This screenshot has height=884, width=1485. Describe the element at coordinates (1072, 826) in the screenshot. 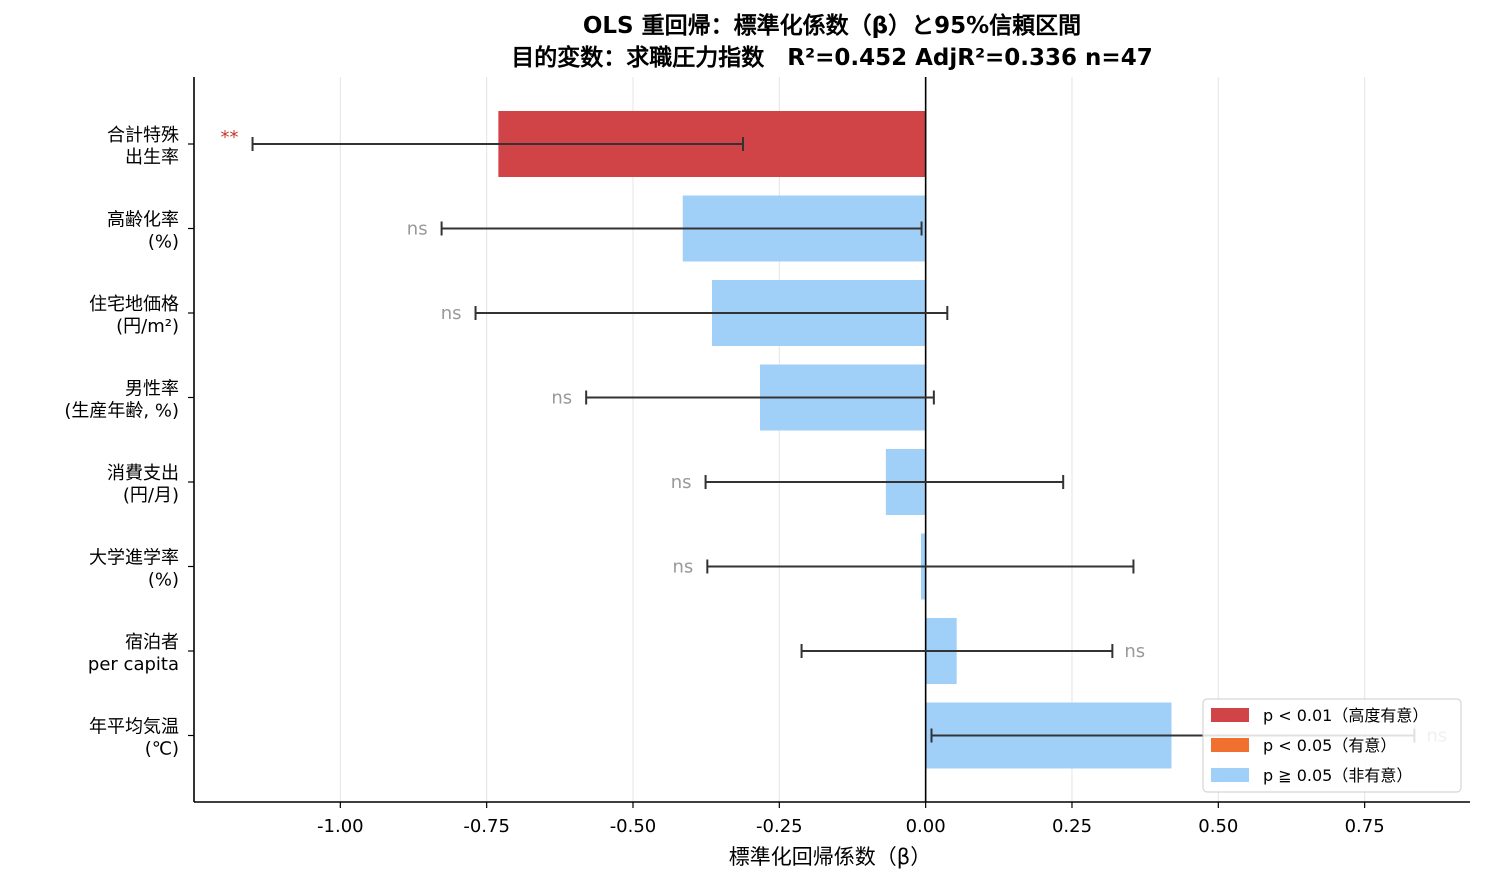

I see `x-tick-label: 0.25` at that location.